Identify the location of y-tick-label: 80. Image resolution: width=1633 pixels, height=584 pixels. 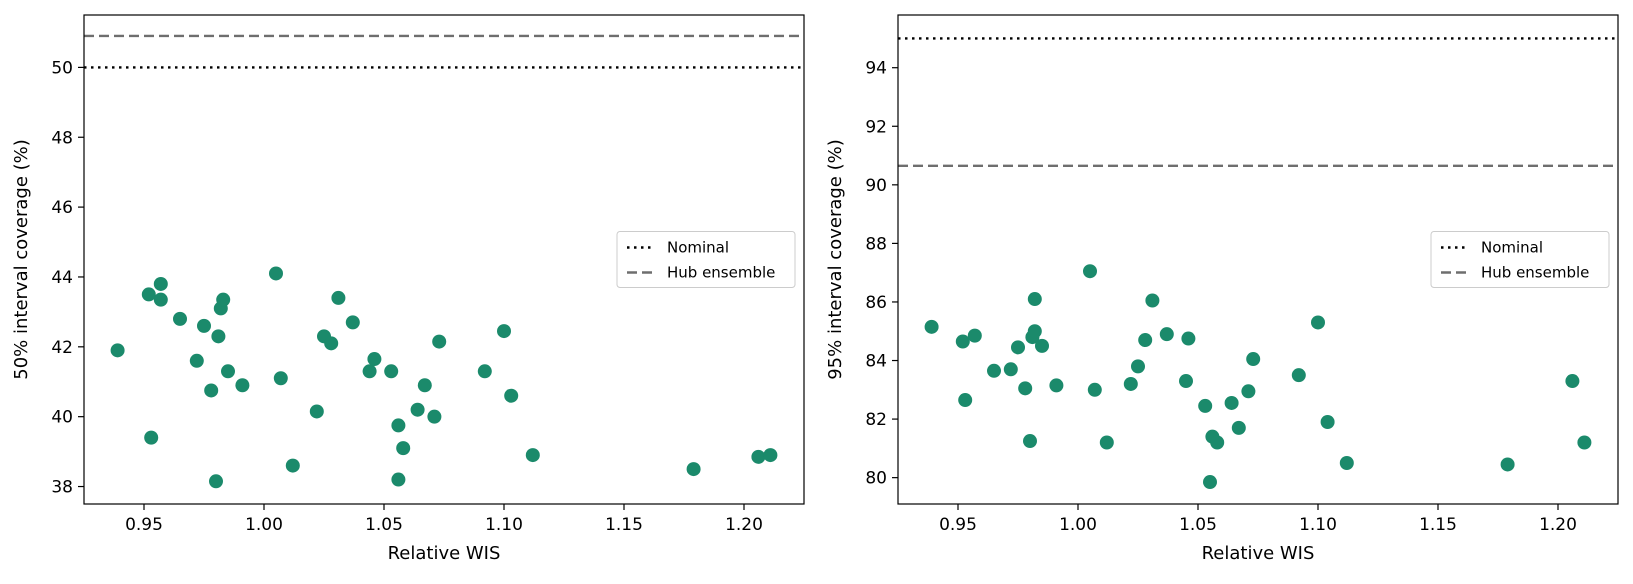
(876, 479).